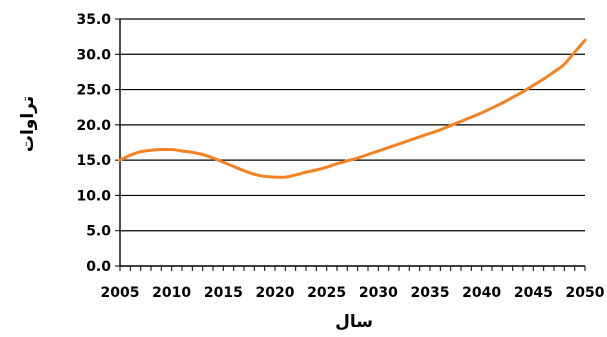 This screenshot has height=337, width=607. Describe the element at coordinates (93, 20) in the screenshot. I see `y-tick-label: 35.0` at that location.